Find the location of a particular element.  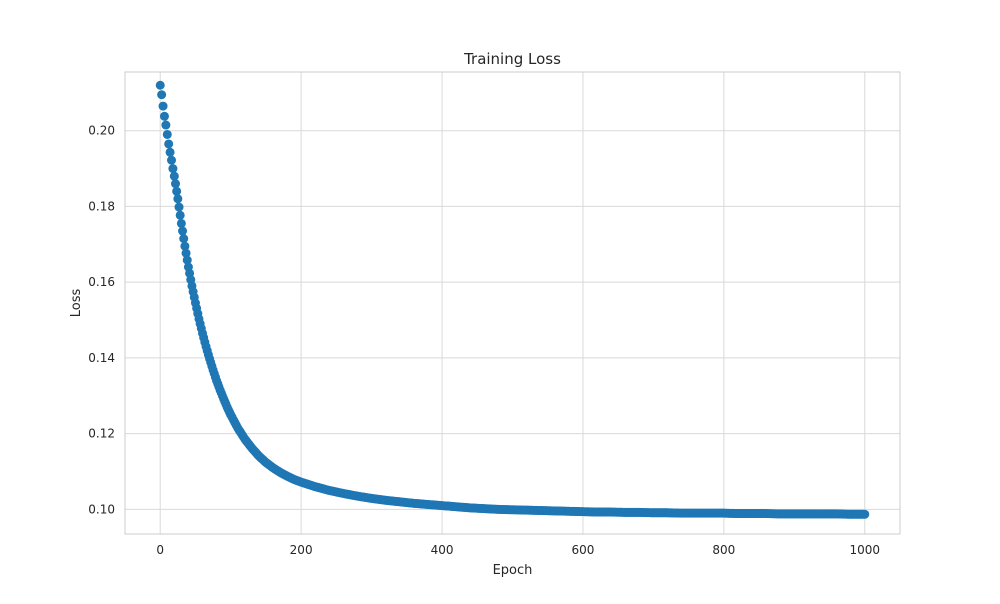

x-axis-label: Epoch is located at coordinates (513, 570).